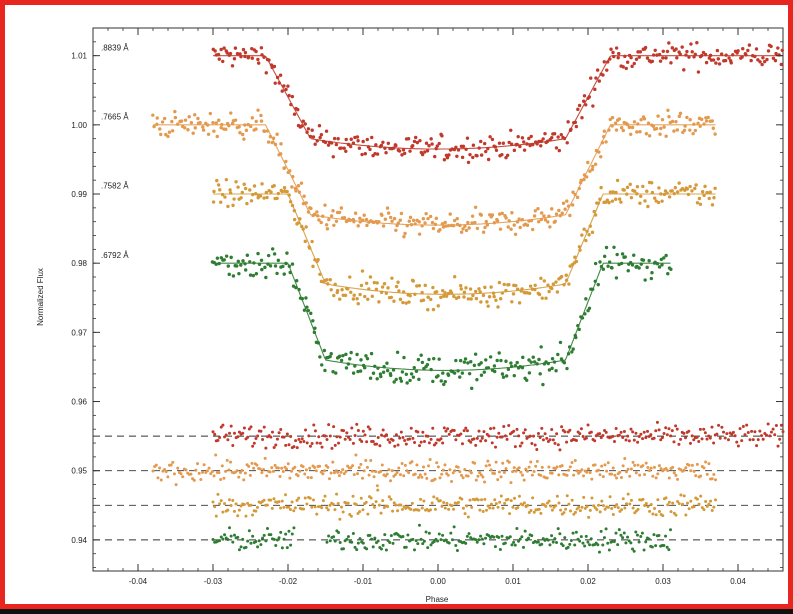 This screenshot has width=793, height=614. What do you see at coordinates (663, 581) in the screenshot?
I see `x-tick-label-7: 0.03` at bounding box center [663, 581].